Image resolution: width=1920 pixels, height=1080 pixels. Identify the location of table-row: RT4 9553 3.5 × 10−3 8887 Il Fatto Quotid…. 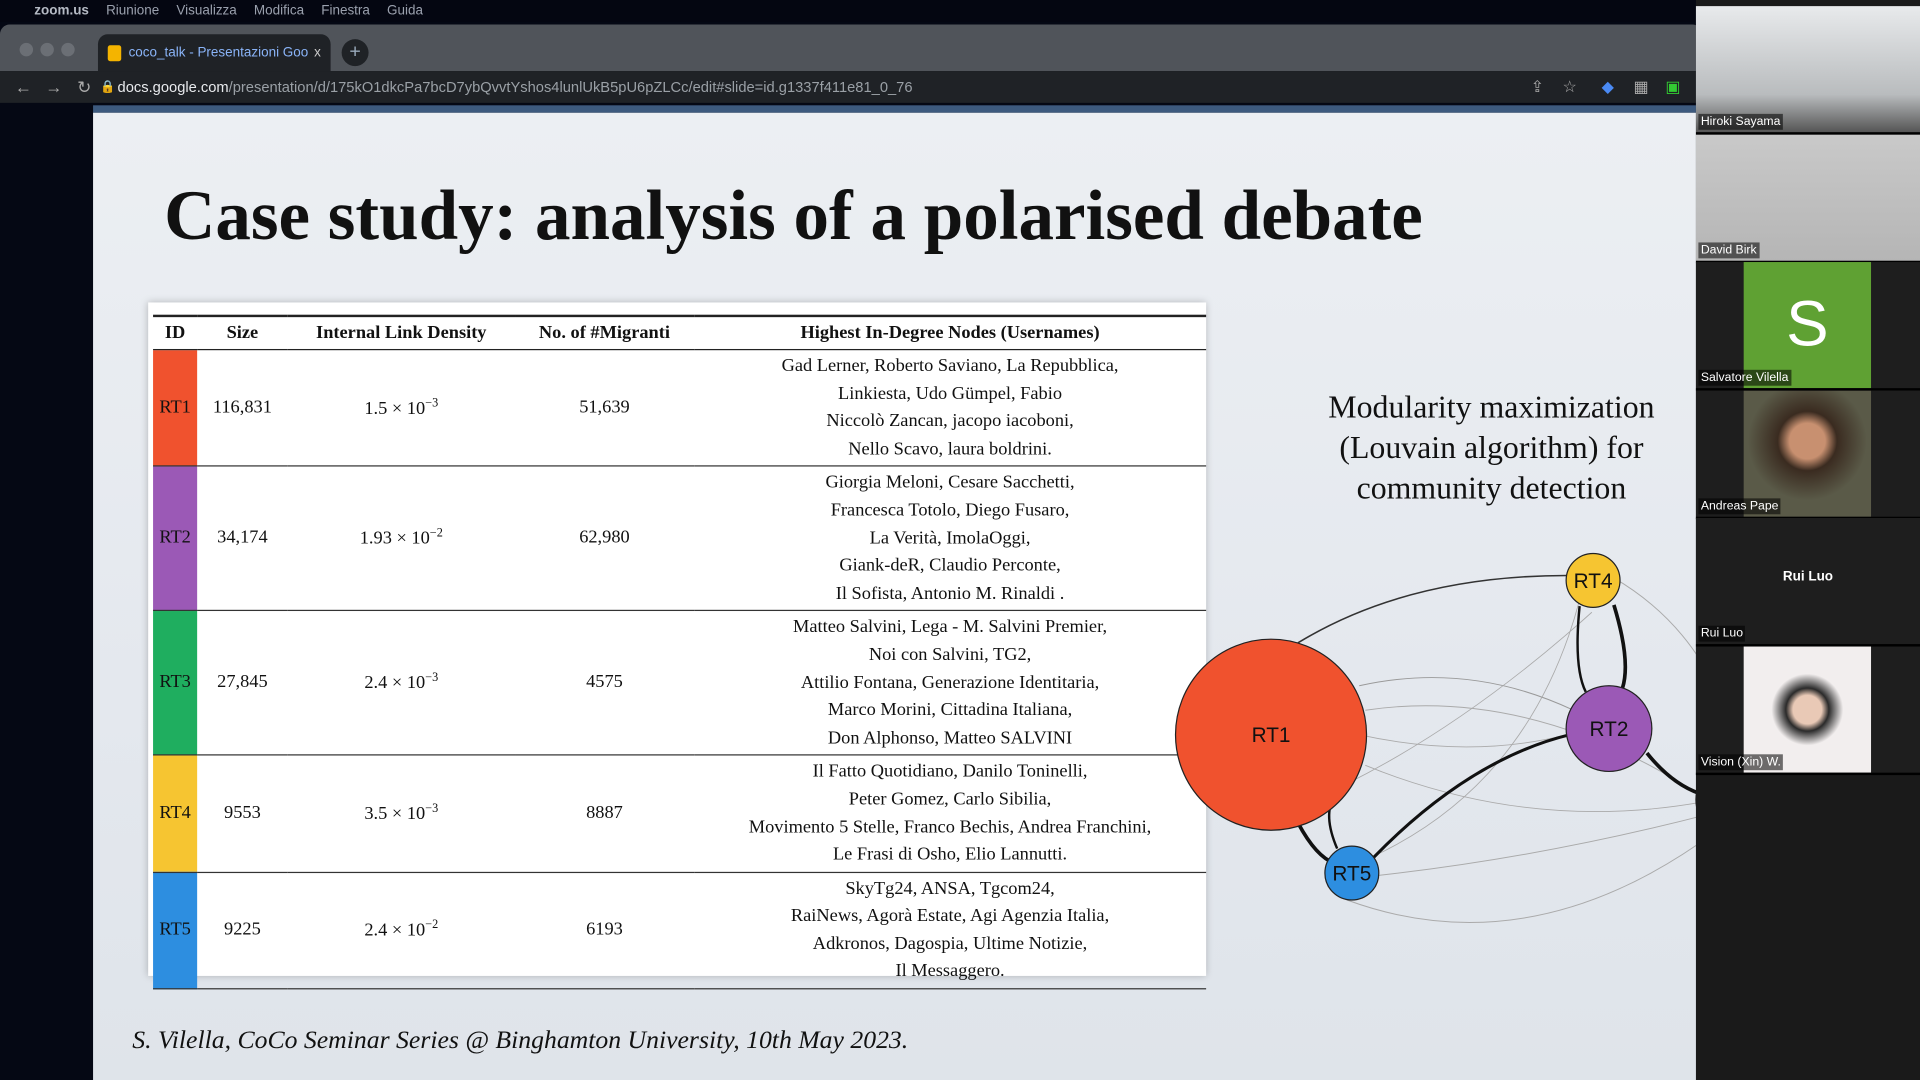
(680, 814).